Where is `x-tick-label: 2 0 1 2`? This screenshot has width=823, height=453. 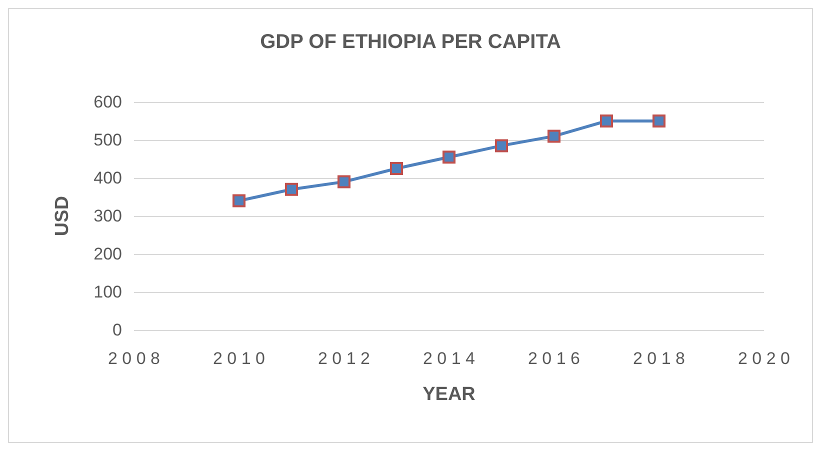
x-tick-label: 2 0 1 2 is located at coordinates (344, 358).